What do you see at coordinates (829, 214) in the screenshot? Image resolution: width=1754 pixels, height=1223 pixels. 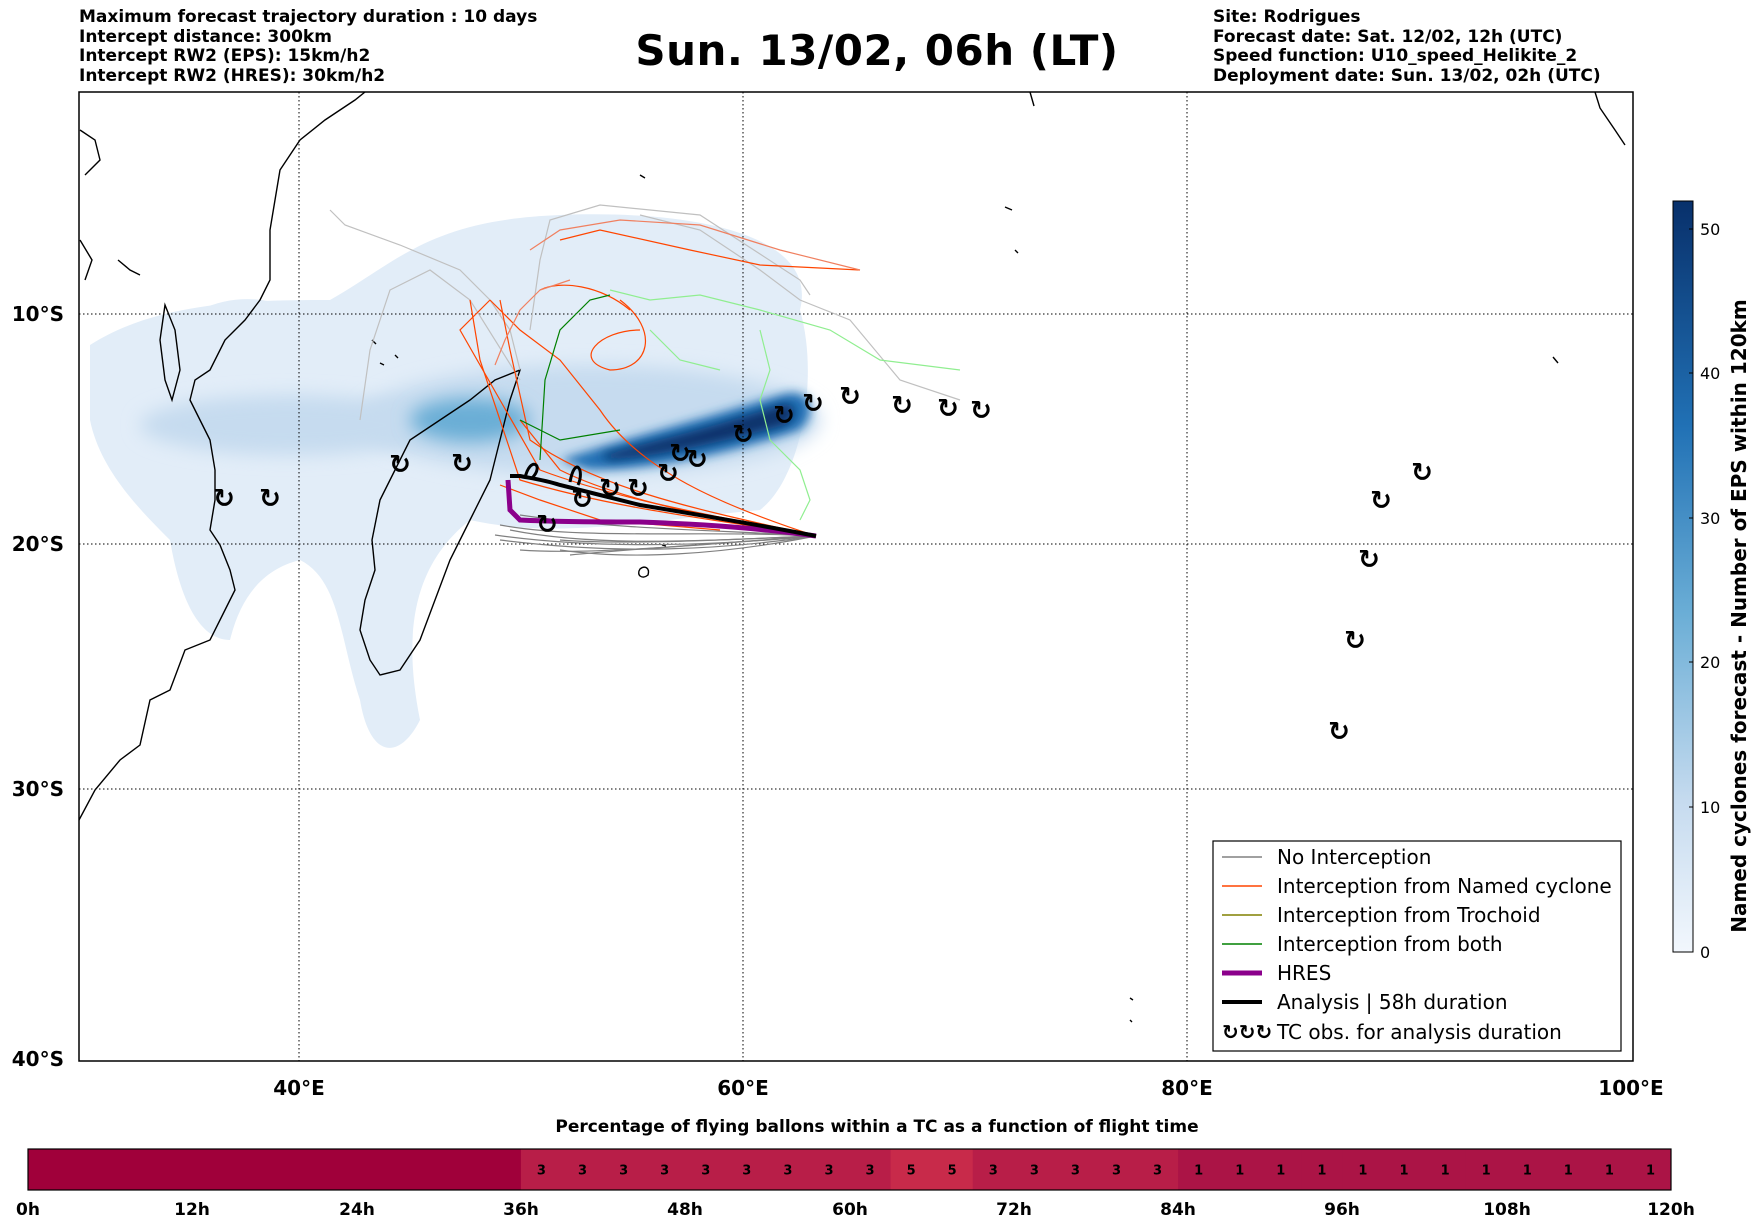 I see `seychelles` at bounding box center [829, 214].